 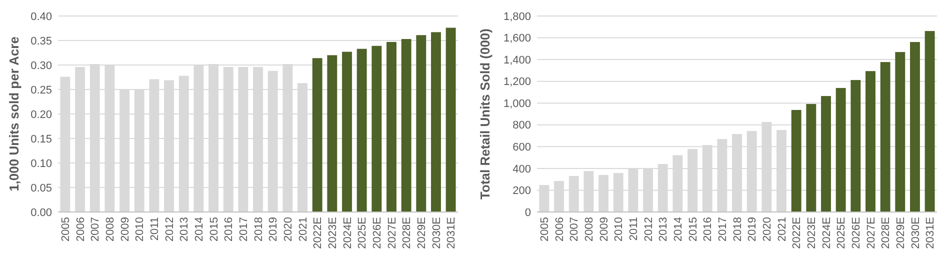 What do you see at coordinates (517, 104) in the screenshot?
I see `y-tick-label: 1,000` at bounding box center [517, 104].